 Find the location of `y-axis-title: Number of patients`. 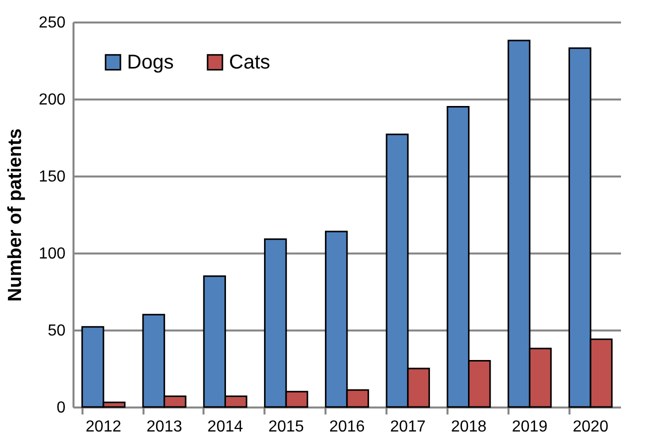

y-axis-title: Number of patients is located at coordinates (15, 215).